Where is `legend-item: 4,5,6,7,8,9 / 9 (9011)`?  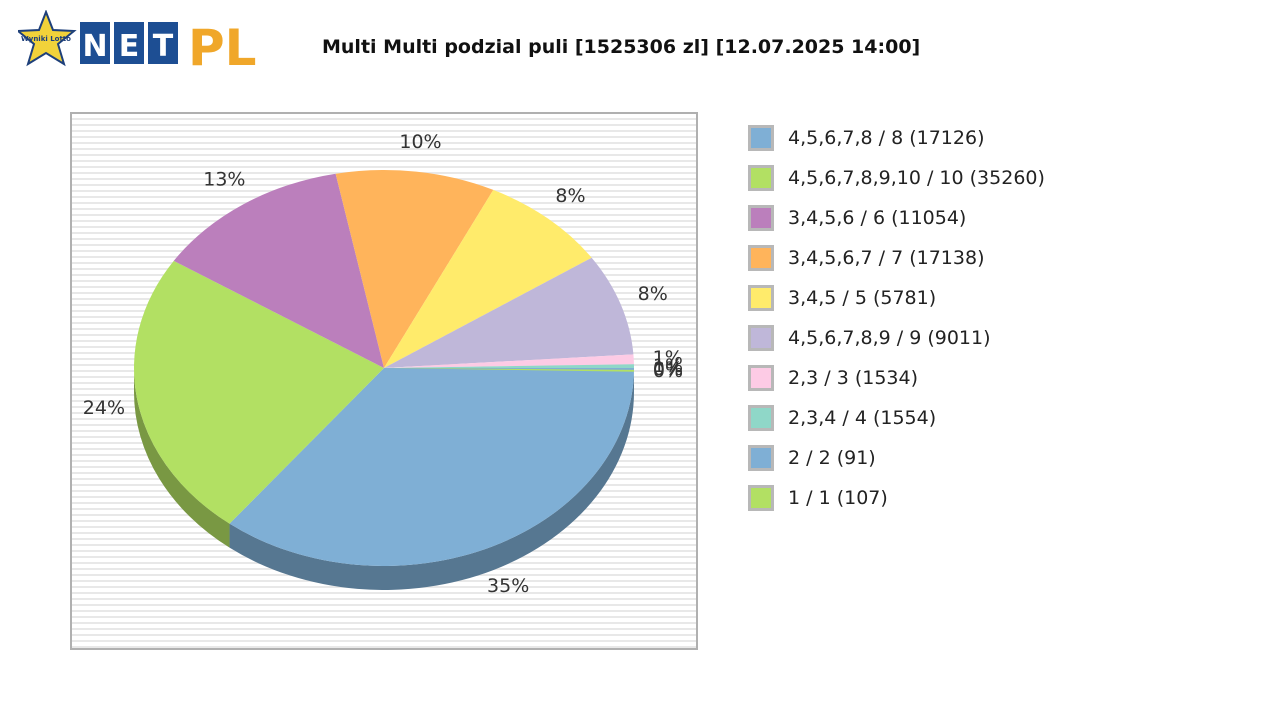
legend-item: 4,5,6,7,8,9 / 9 (9011) is located at coordinates (896, 338).